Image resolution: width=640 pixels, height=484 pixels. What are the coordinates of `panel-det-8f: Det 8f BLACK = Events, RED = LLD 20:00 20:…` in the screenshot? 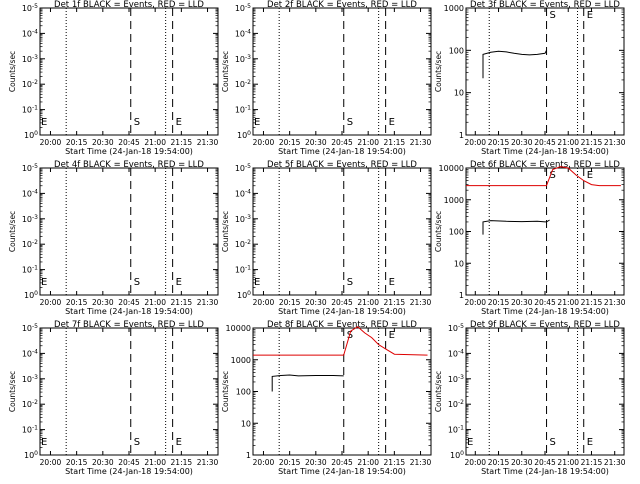 It's located at (326, 398).